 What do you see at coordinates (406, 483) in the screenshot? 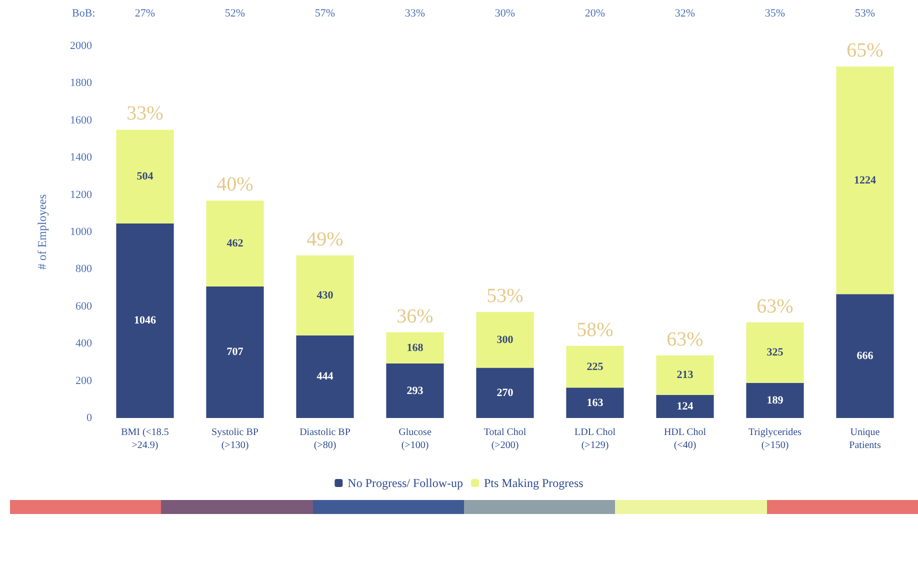
I see `legend-label: No Progress/ Follow-up` at bounding box center [406, 483].